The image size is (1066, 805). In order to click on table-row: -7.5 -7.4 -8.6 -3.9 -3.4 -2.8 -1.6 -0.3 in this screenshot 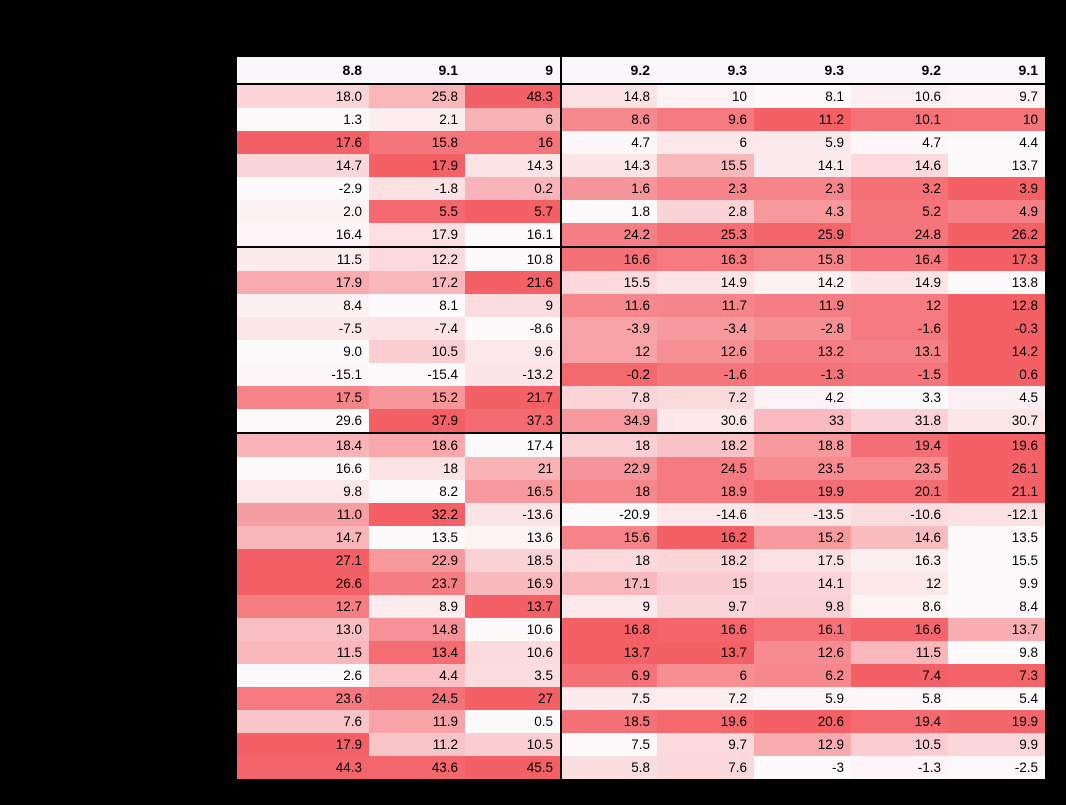, I will do `click(641, 328)`.